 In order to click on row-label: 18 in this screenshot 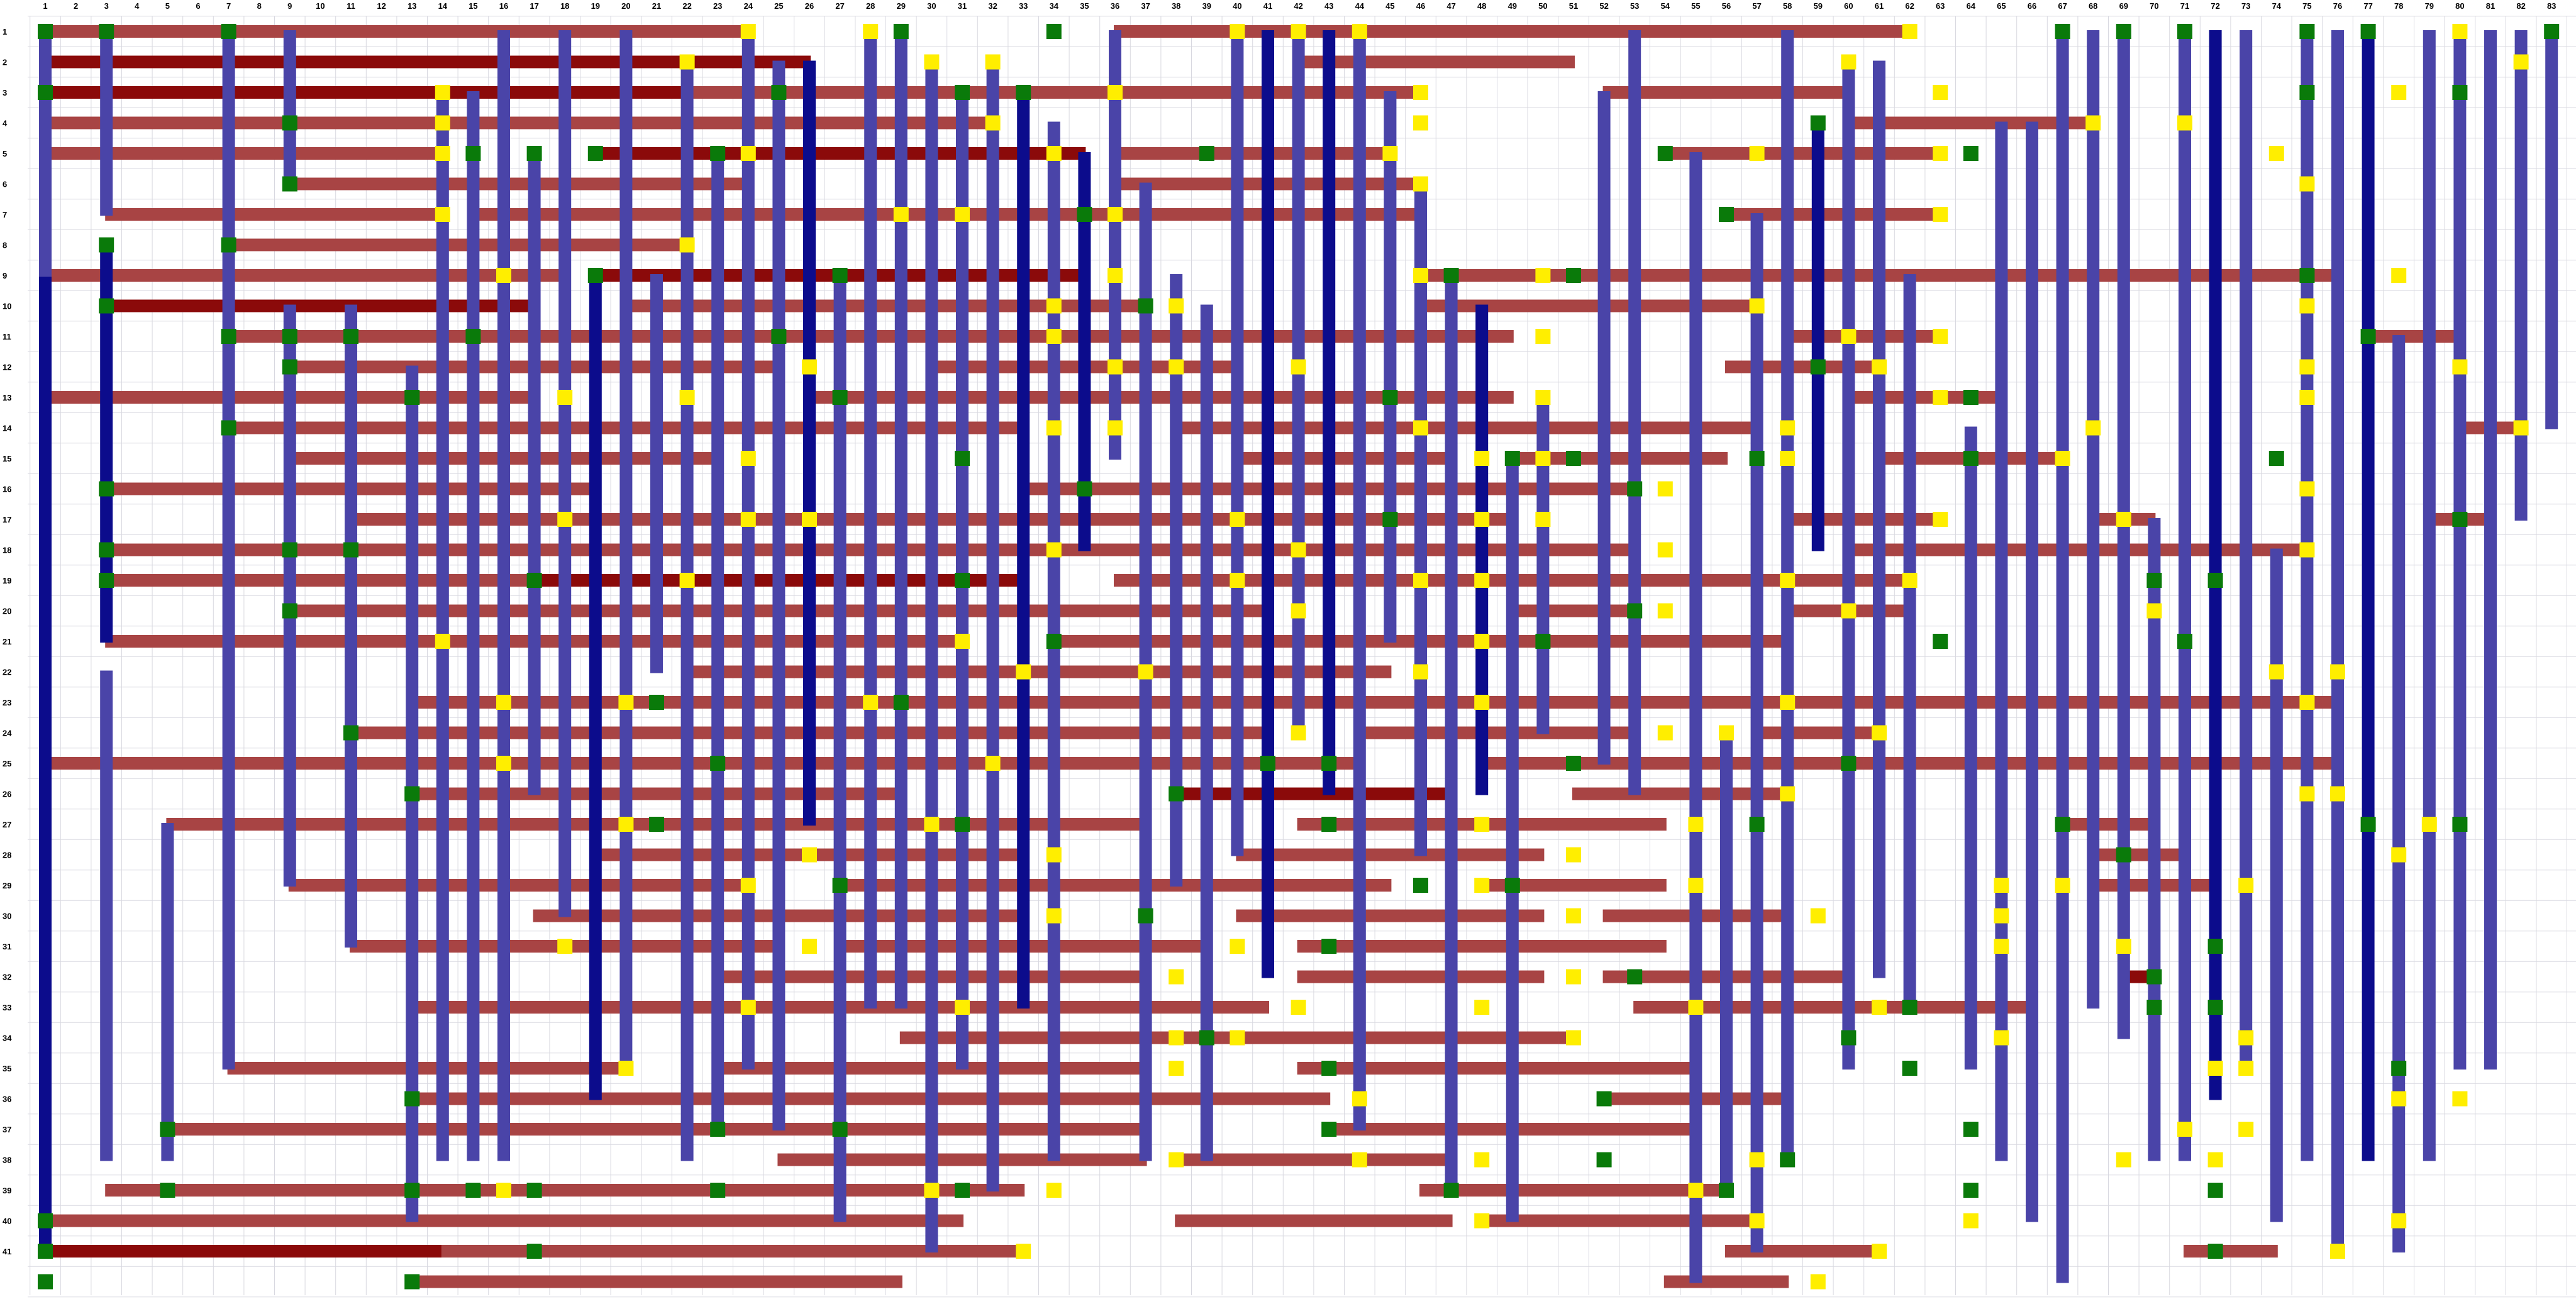, I will do `click(7, 550)`.